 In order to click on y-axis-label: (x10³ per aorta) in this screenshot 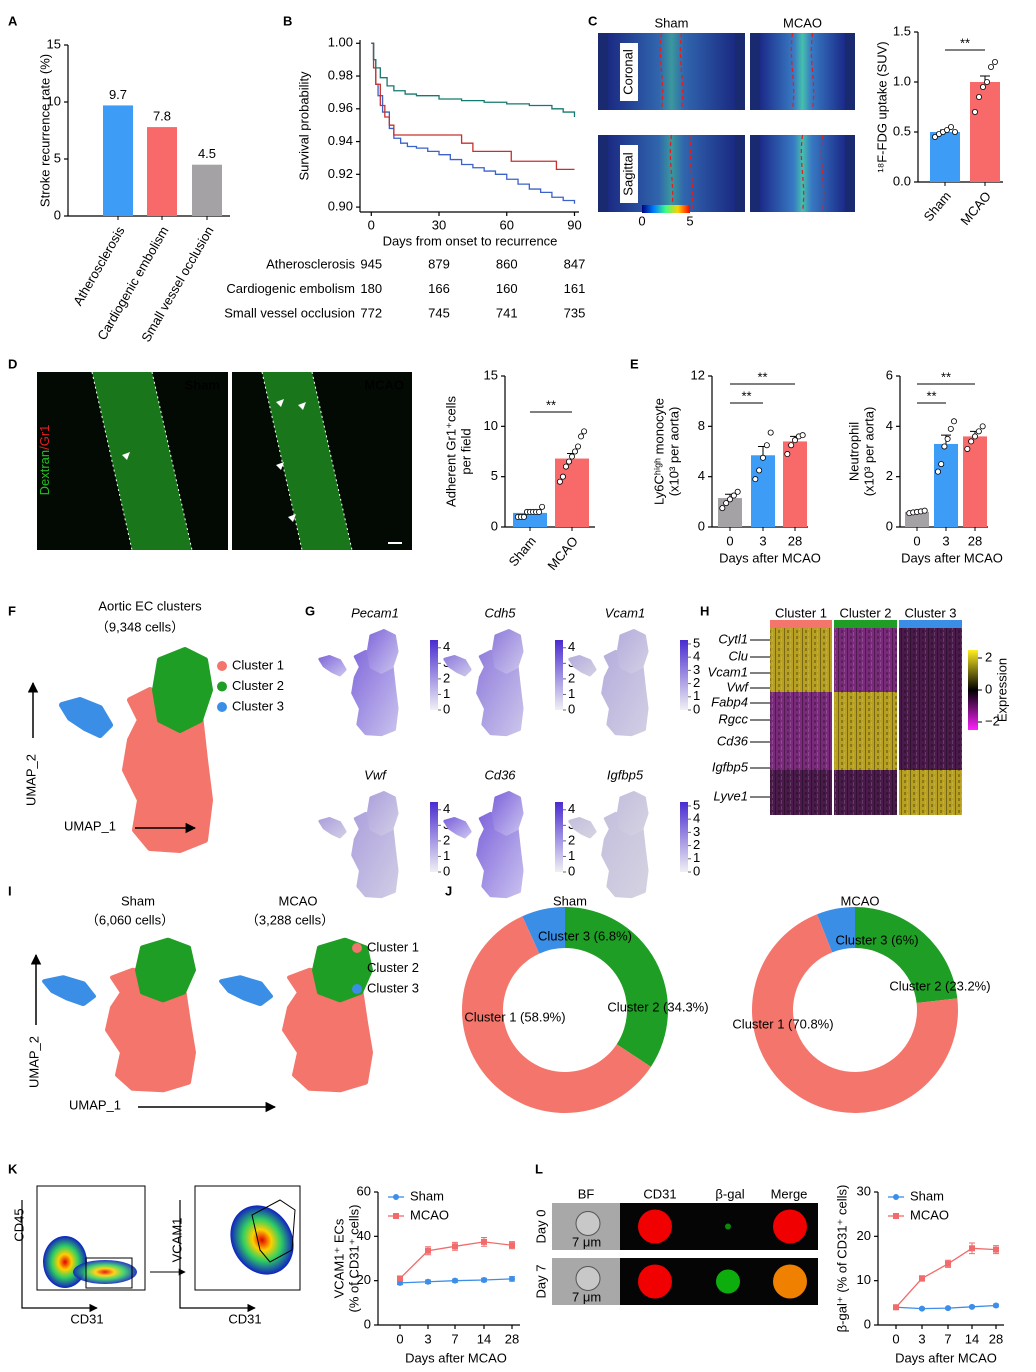, I will do `click(868, 452)`.